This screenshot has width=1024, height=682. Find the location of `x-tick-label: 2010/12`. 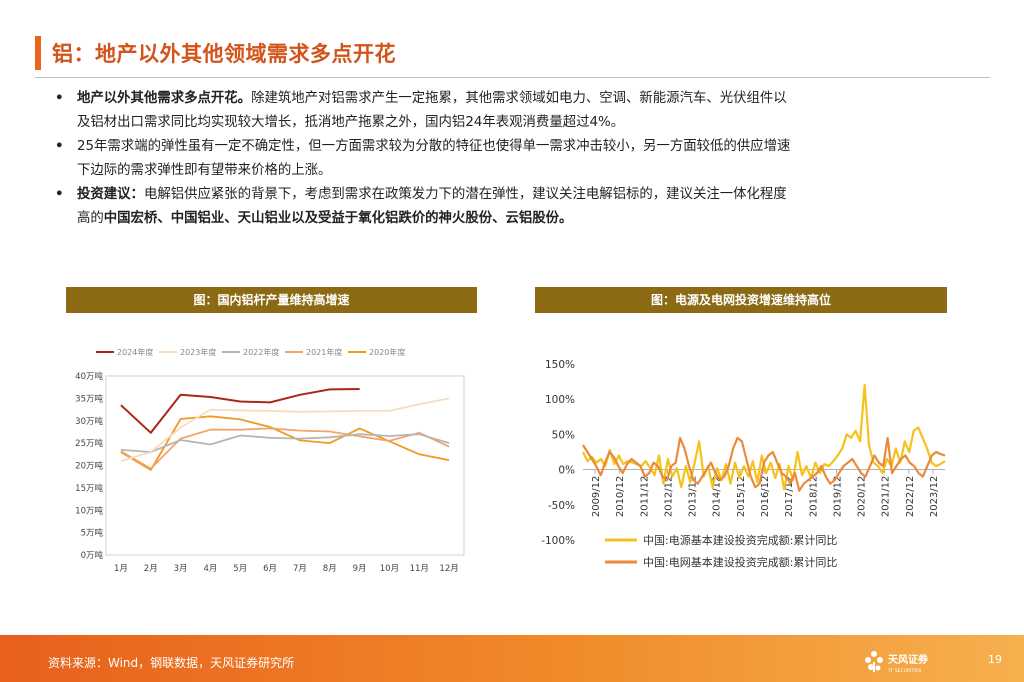

x-tick-label: 2010/12 is located at coordinates (620, 497).